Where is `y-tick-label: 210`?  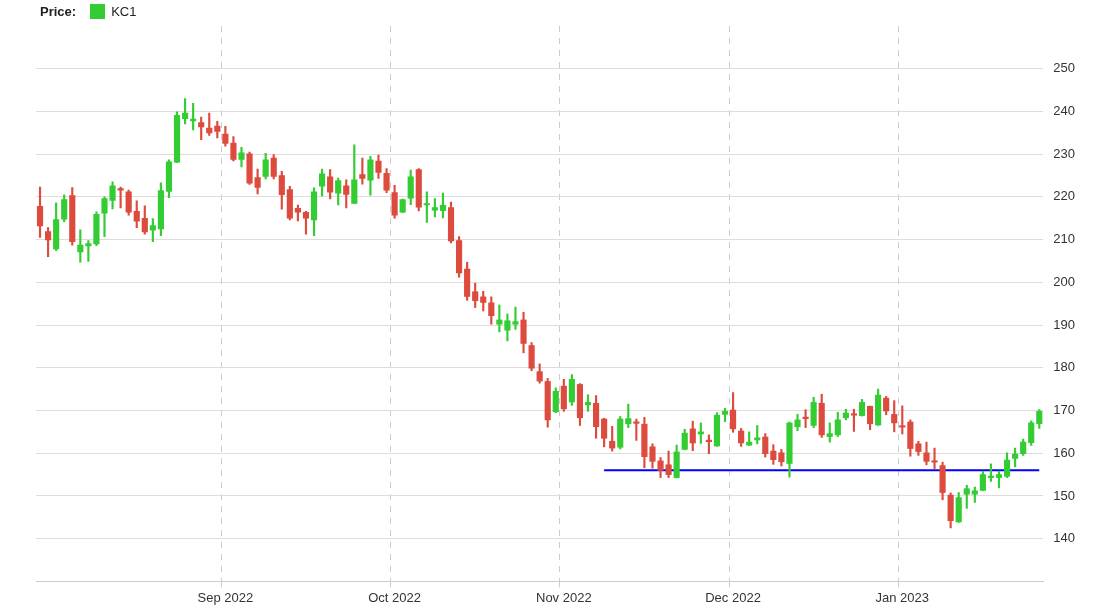
y-tick-label: 210 is located at coordinates (1064, 239).